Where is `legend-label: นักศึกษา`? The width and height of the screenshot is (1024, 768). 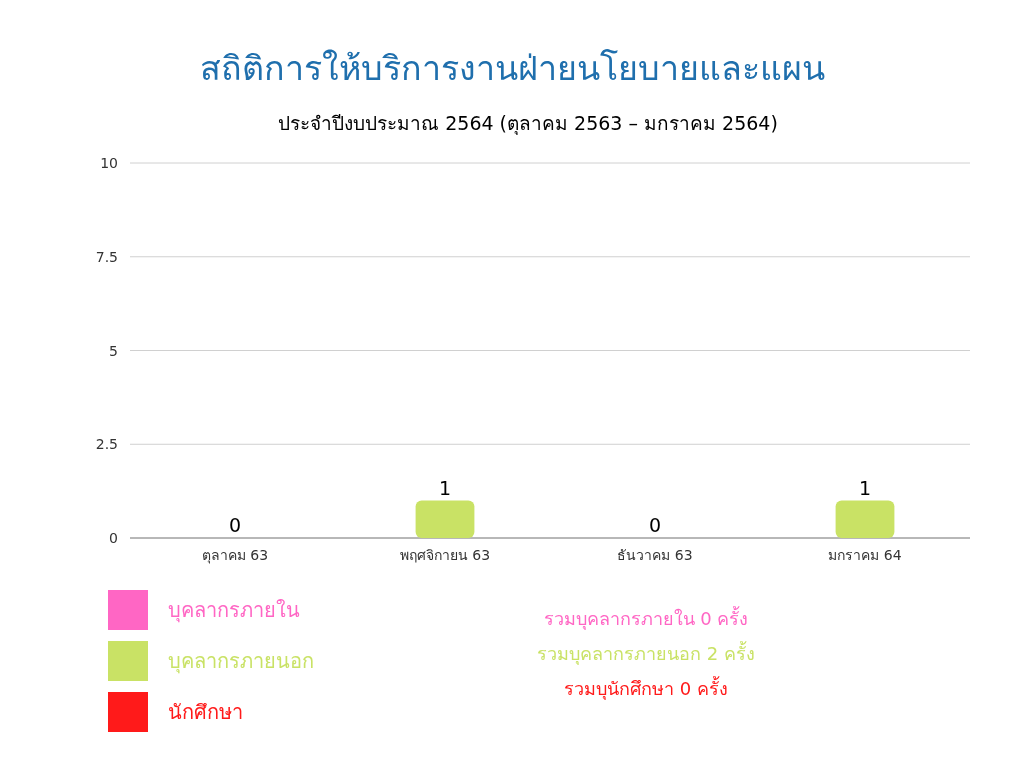
legend-label: นักศึกษา is located at coordinates (205, 712).